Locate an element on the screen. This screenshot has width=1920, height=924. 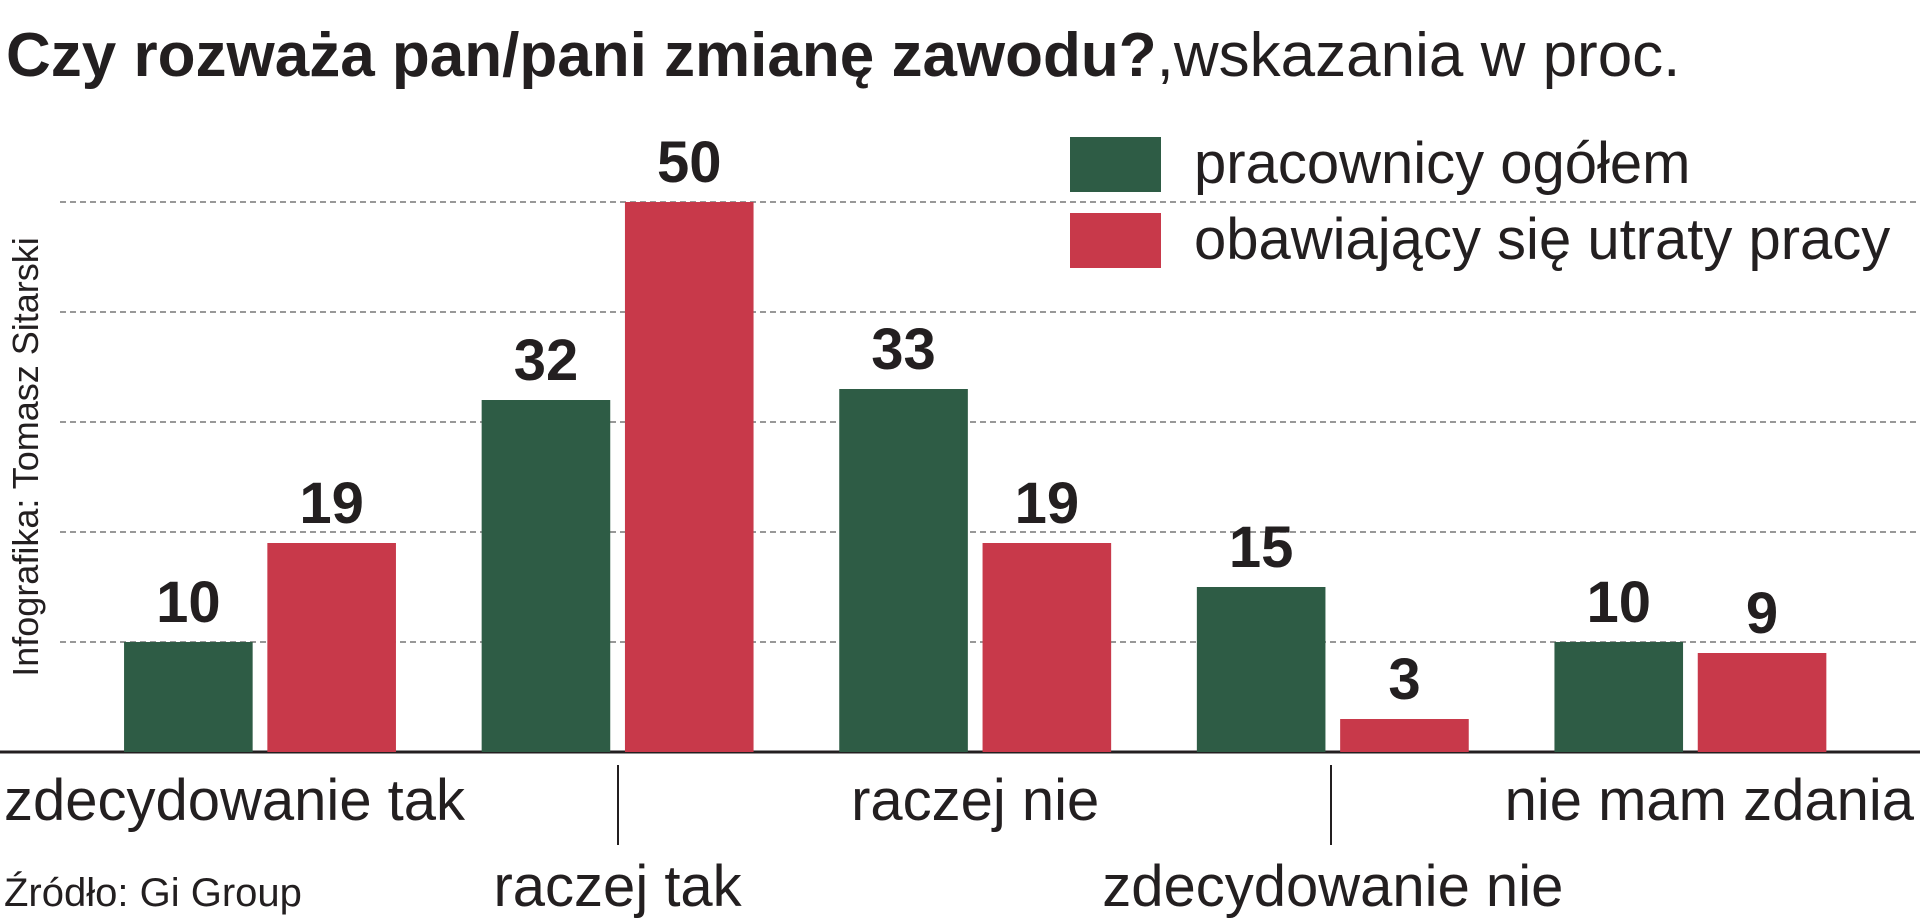
chart-subtitle: ,wskazania w proc. is located at coordinates (1419, 55).